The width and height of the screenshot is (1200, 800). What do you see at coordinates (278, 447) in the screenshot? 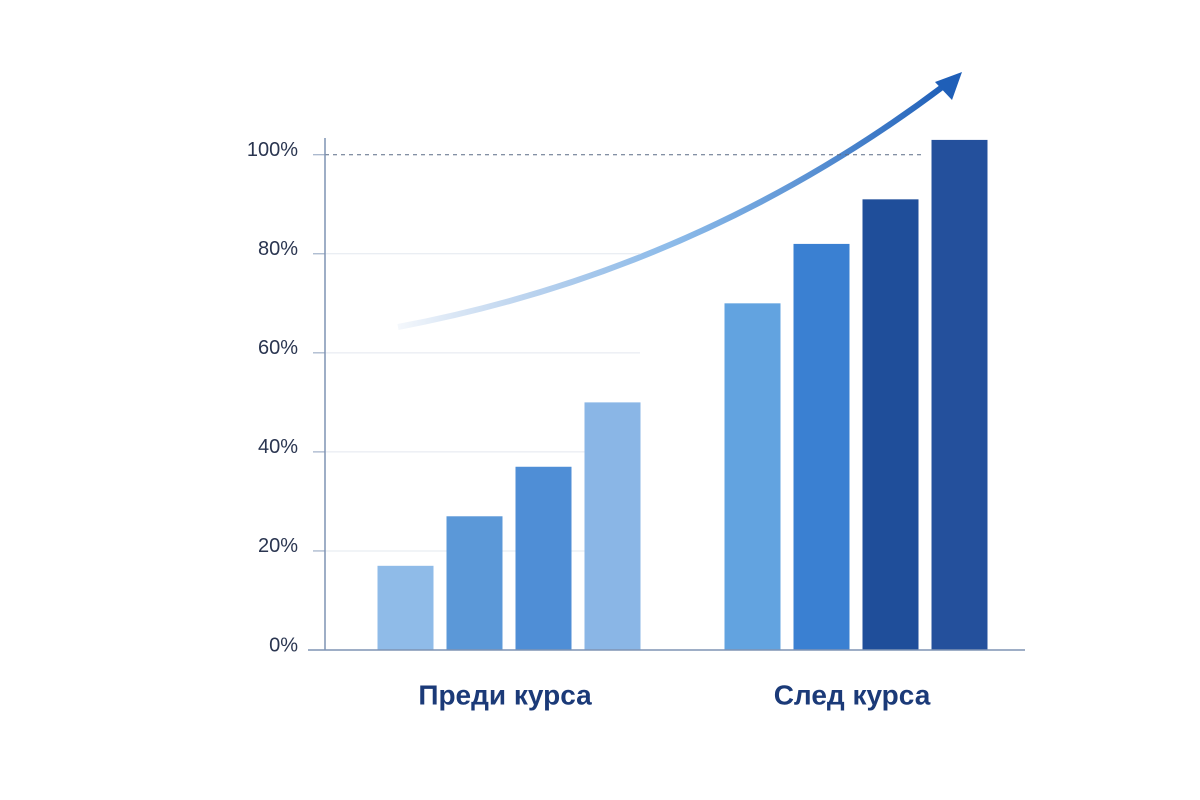
I see `y-tick-label: 40%` at bounding box center [278, 447].